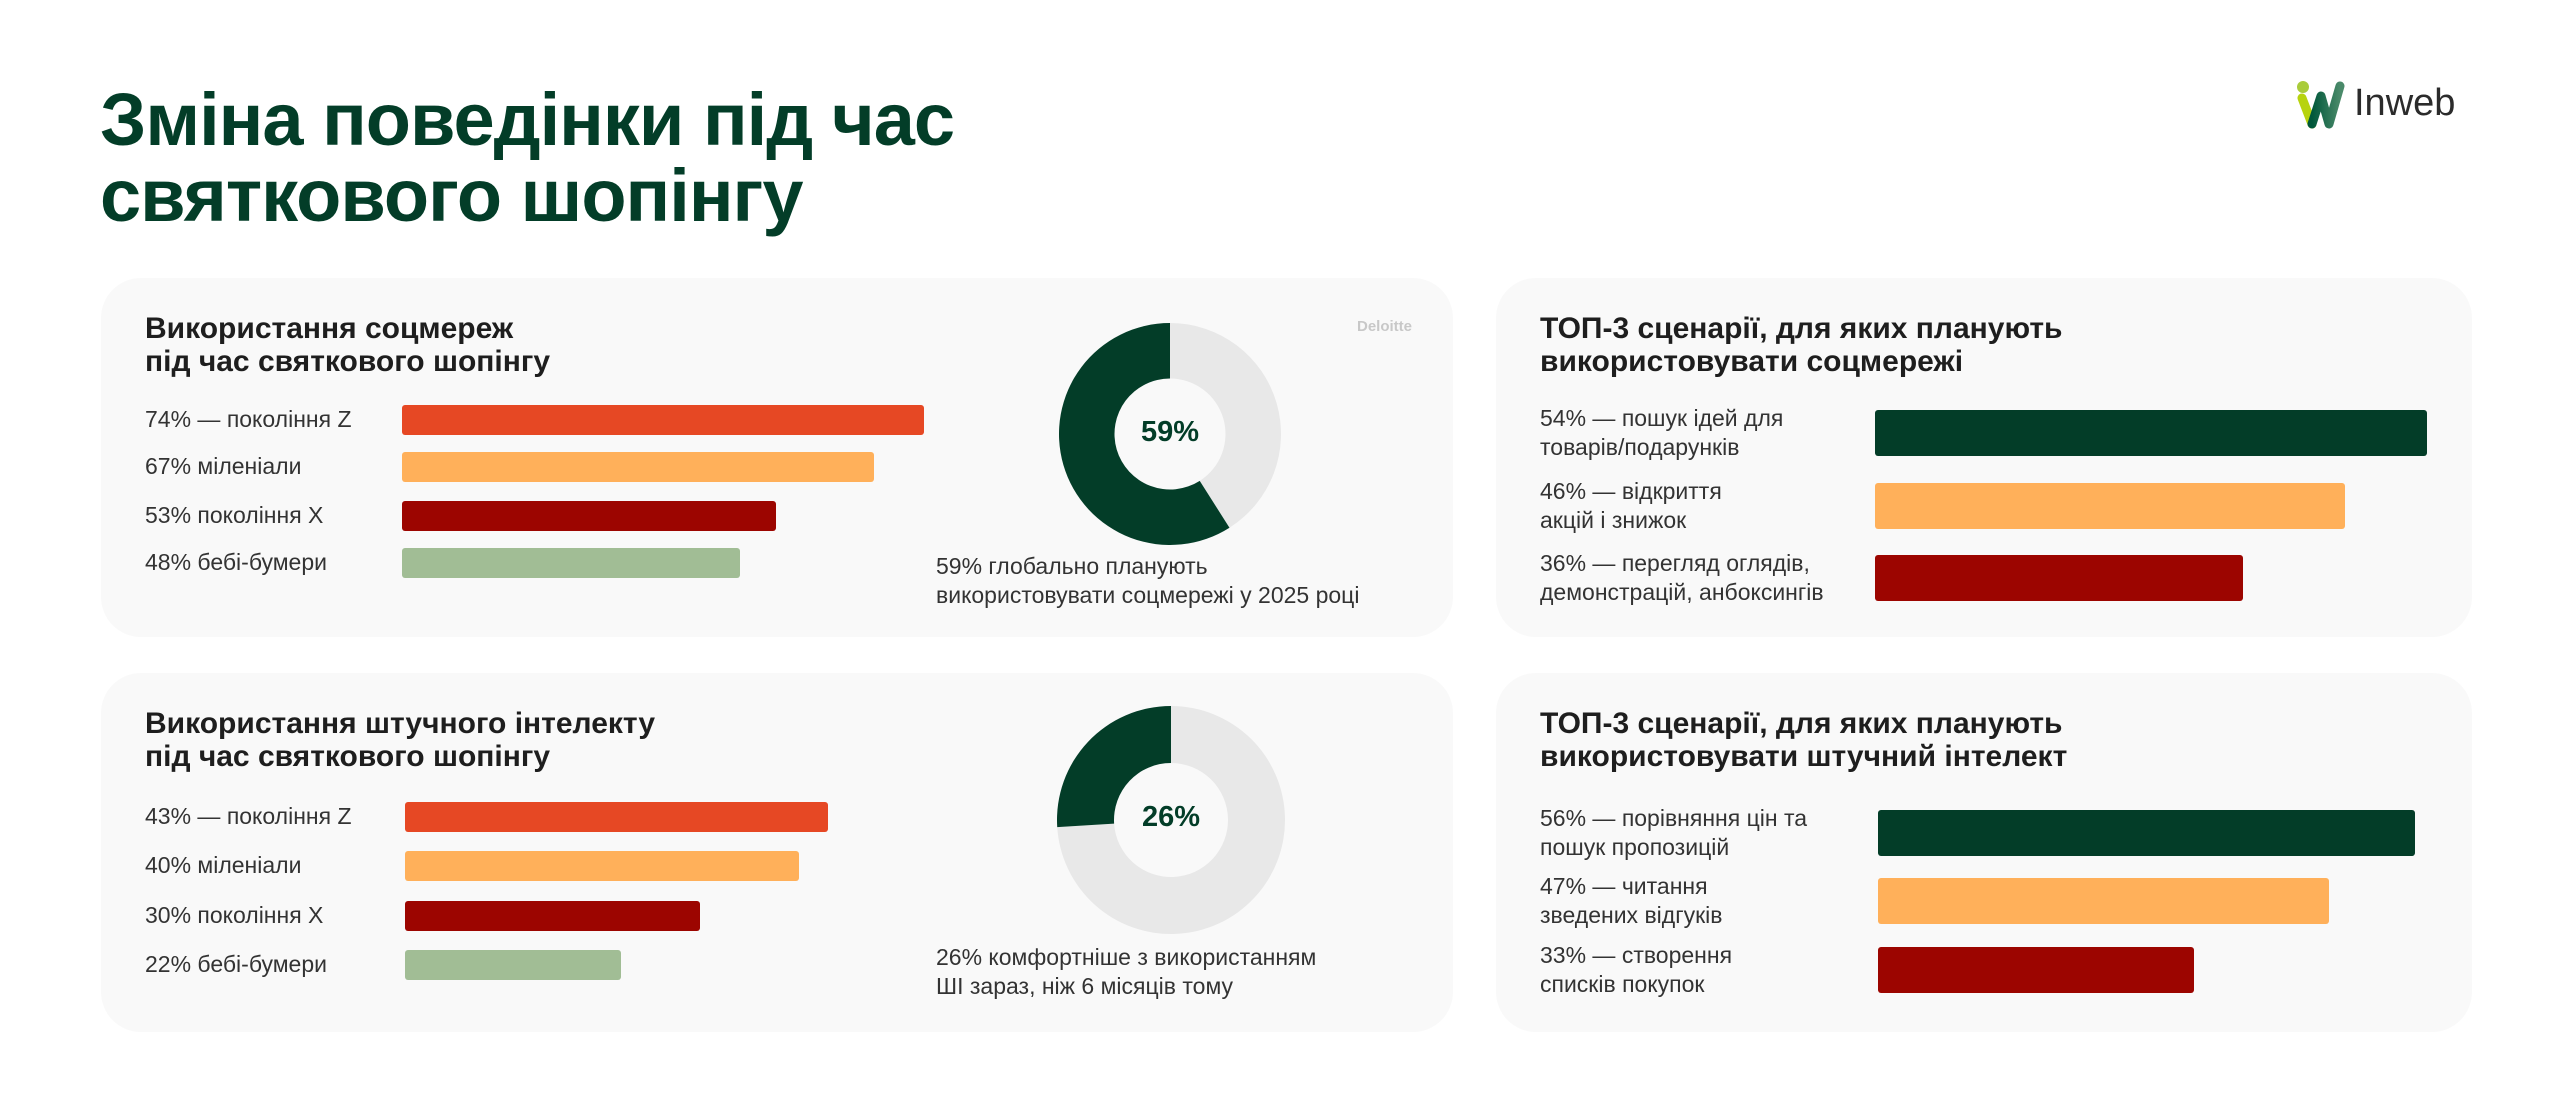 This screenshot has width=2560, height=1117. Describe the element at coordinates (2321, 105) in the screenshot. I see `inweb-logo-icon` at that location.